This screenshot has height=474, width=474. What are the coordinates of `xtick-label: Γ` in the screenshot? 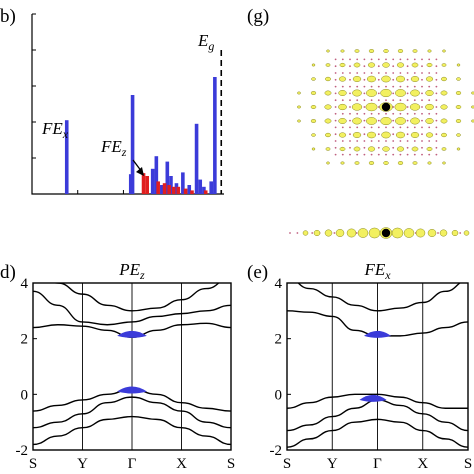 It's located at (377, 464).